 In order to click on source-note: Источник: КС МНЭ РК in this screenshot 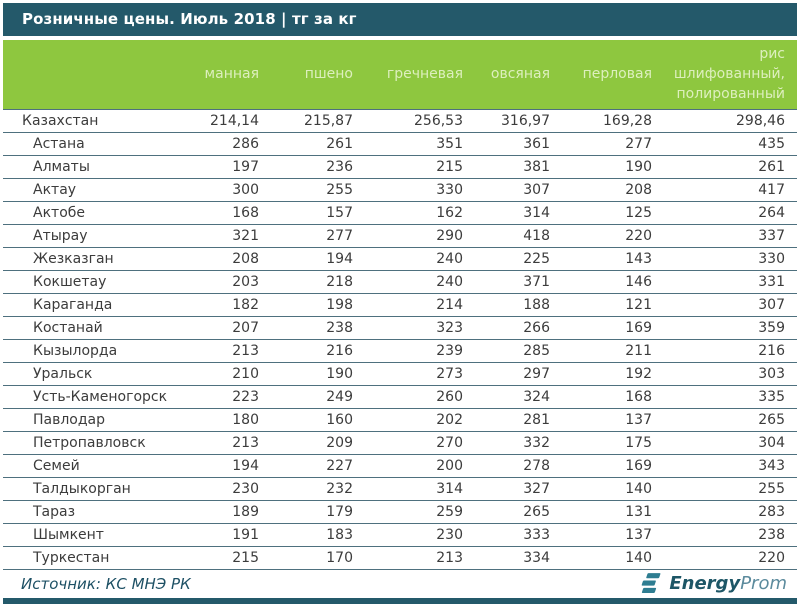, I will do `click(106, 583)`.